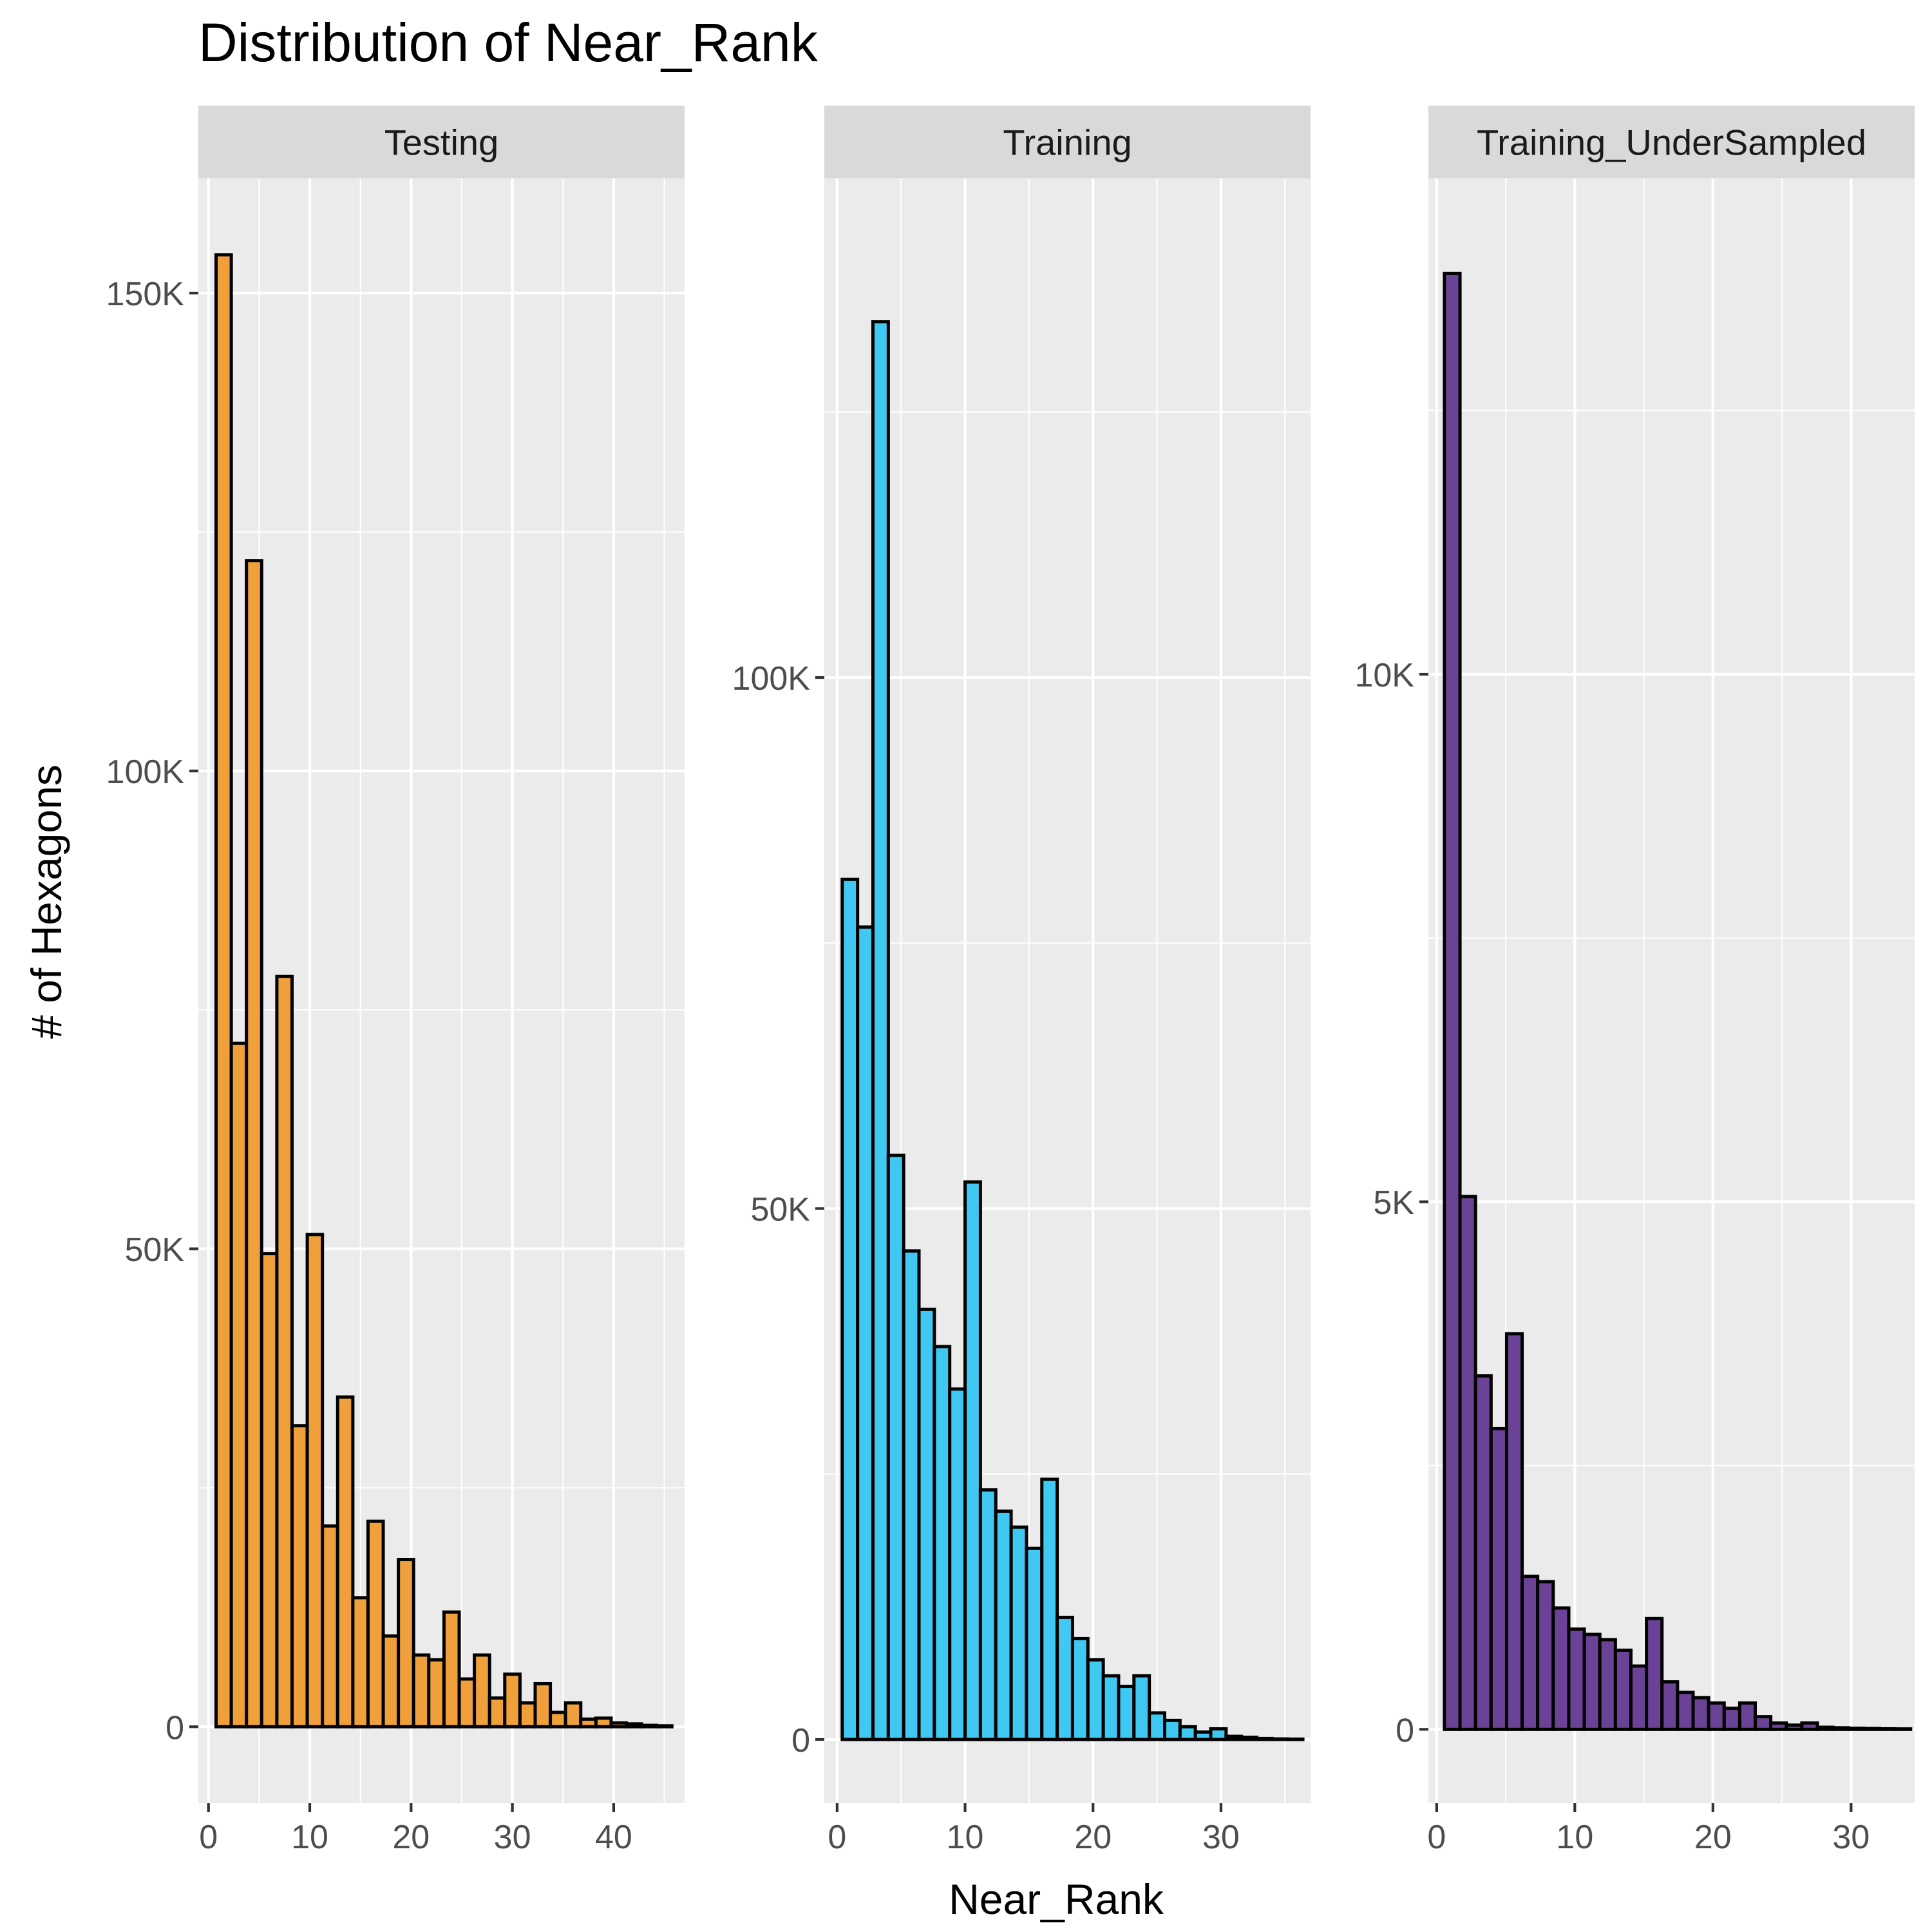 This screenshot has height=1932, width=1932. I want to click on y-tick-label: 150K, so click(145, 294).